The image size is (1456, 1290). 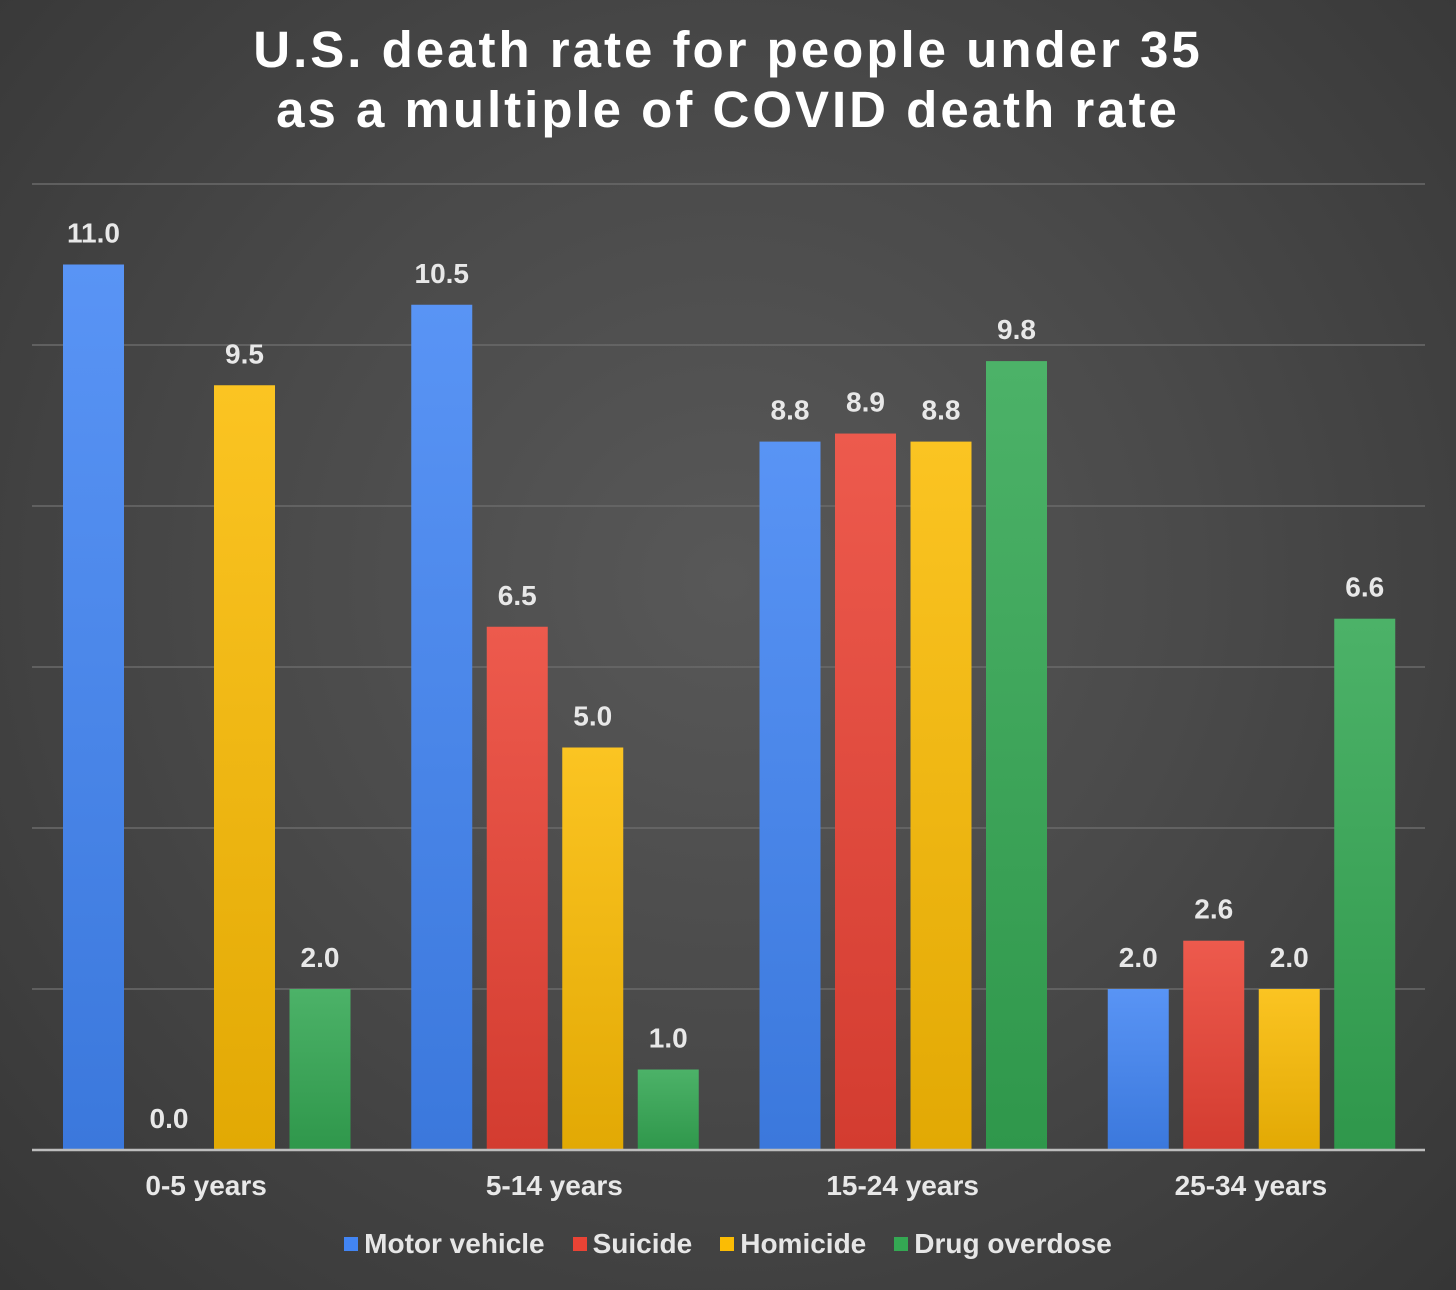 I want to click on chart-title-line-1: U.S. death rate for people under 35, so click(x=728, y=49).